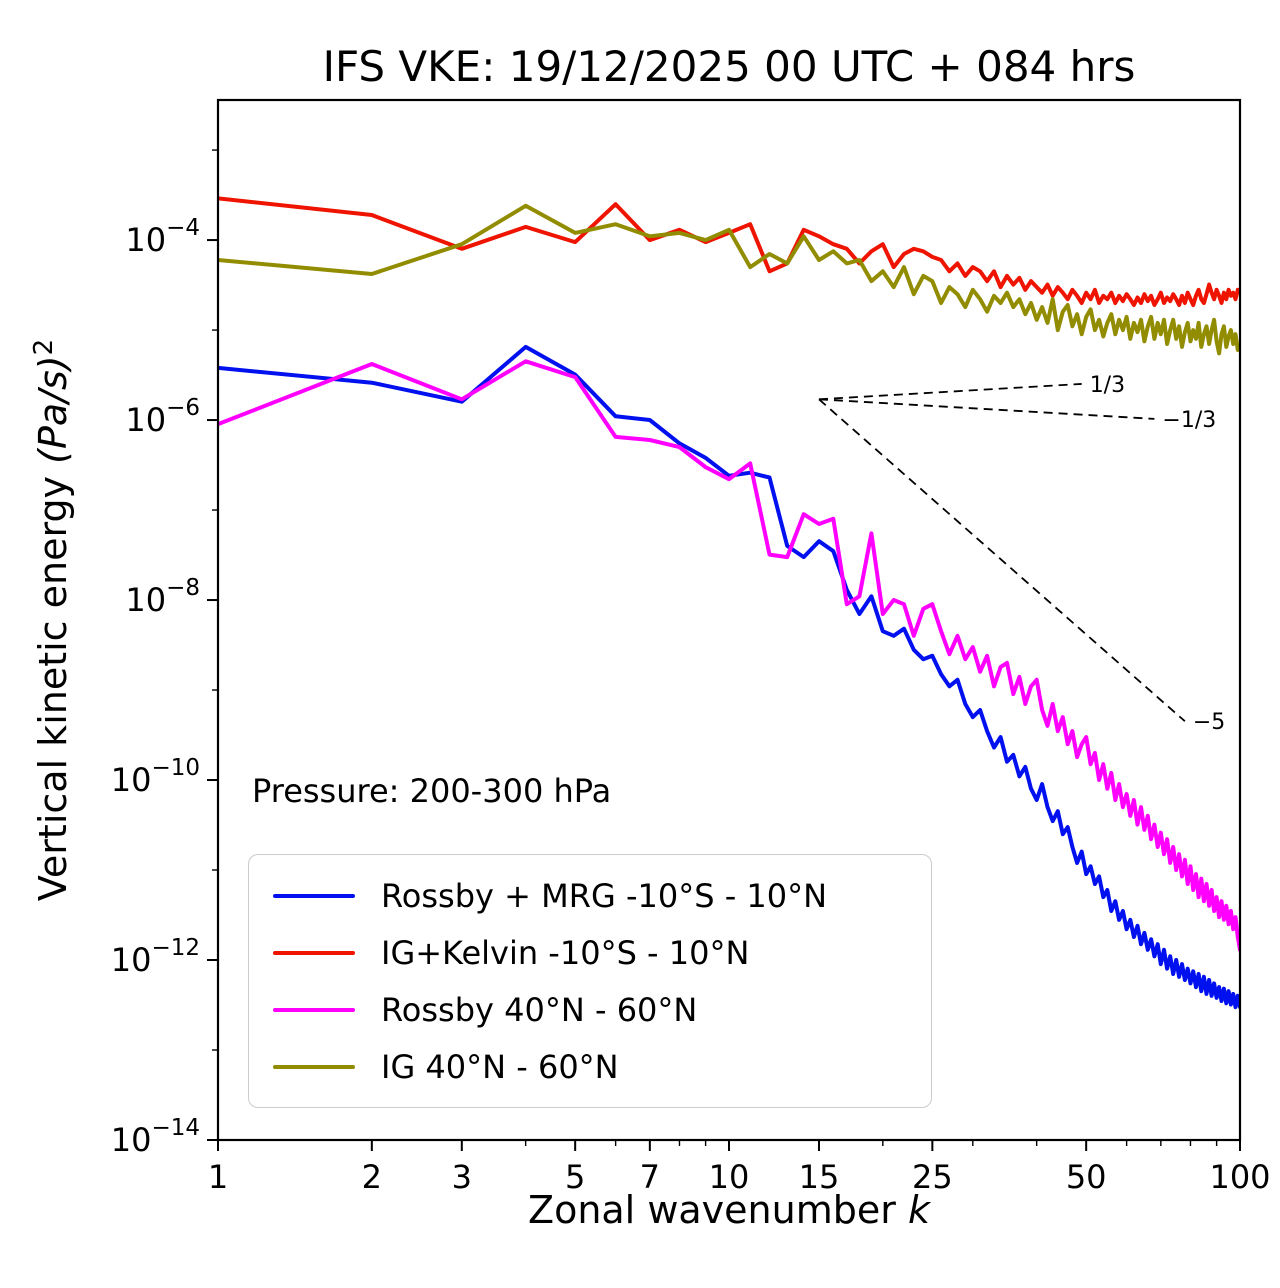 This screenshot has height=1288, width=1280. Describe the element at coordinates (500, 1066) in the screenshot. I see `legend-label-ig-midlat: IG 40°N - 60°N` at that location.